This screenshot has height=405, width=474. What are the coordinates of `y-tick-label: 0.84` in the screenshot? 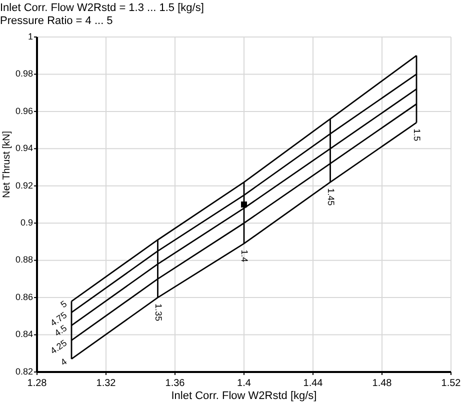 It's located at (24, 334).